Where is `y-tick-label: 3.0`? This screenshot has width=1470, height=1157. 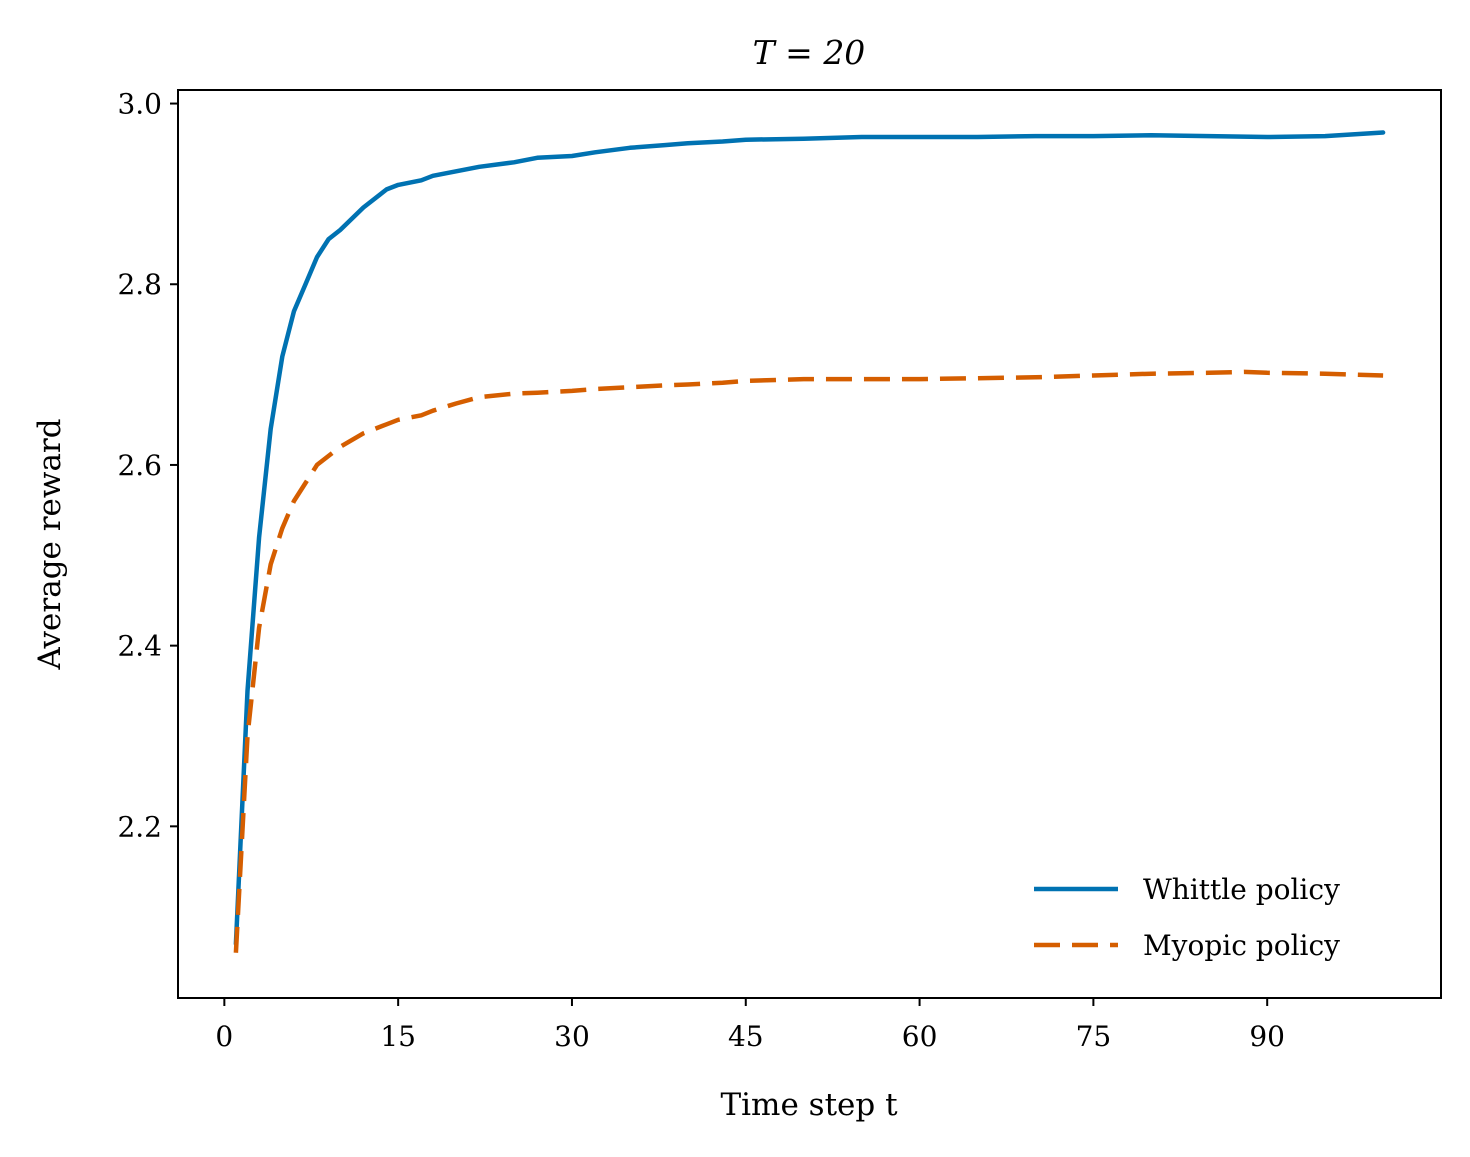
y-tick-label: 3.0 is located at coordinates (139, 104).